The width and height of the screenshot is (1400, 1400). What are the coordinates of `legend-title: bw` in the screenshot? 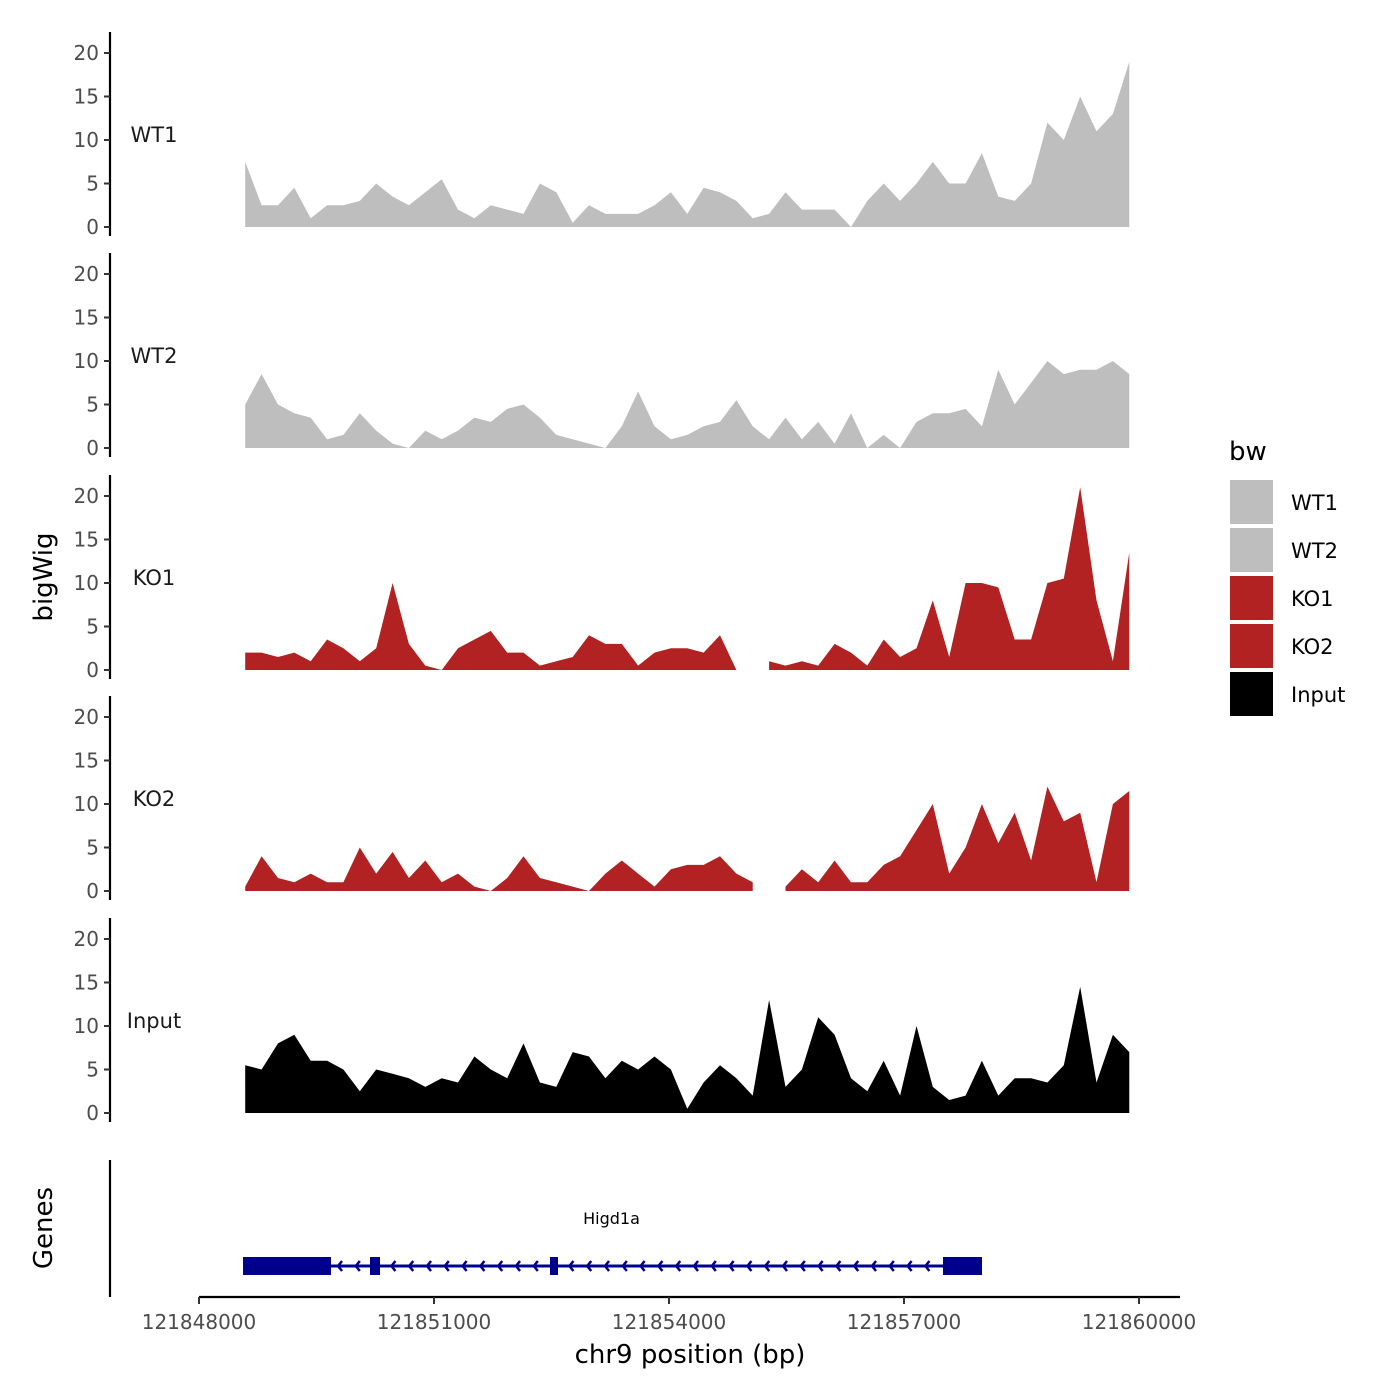 It's located at (1248, 452).